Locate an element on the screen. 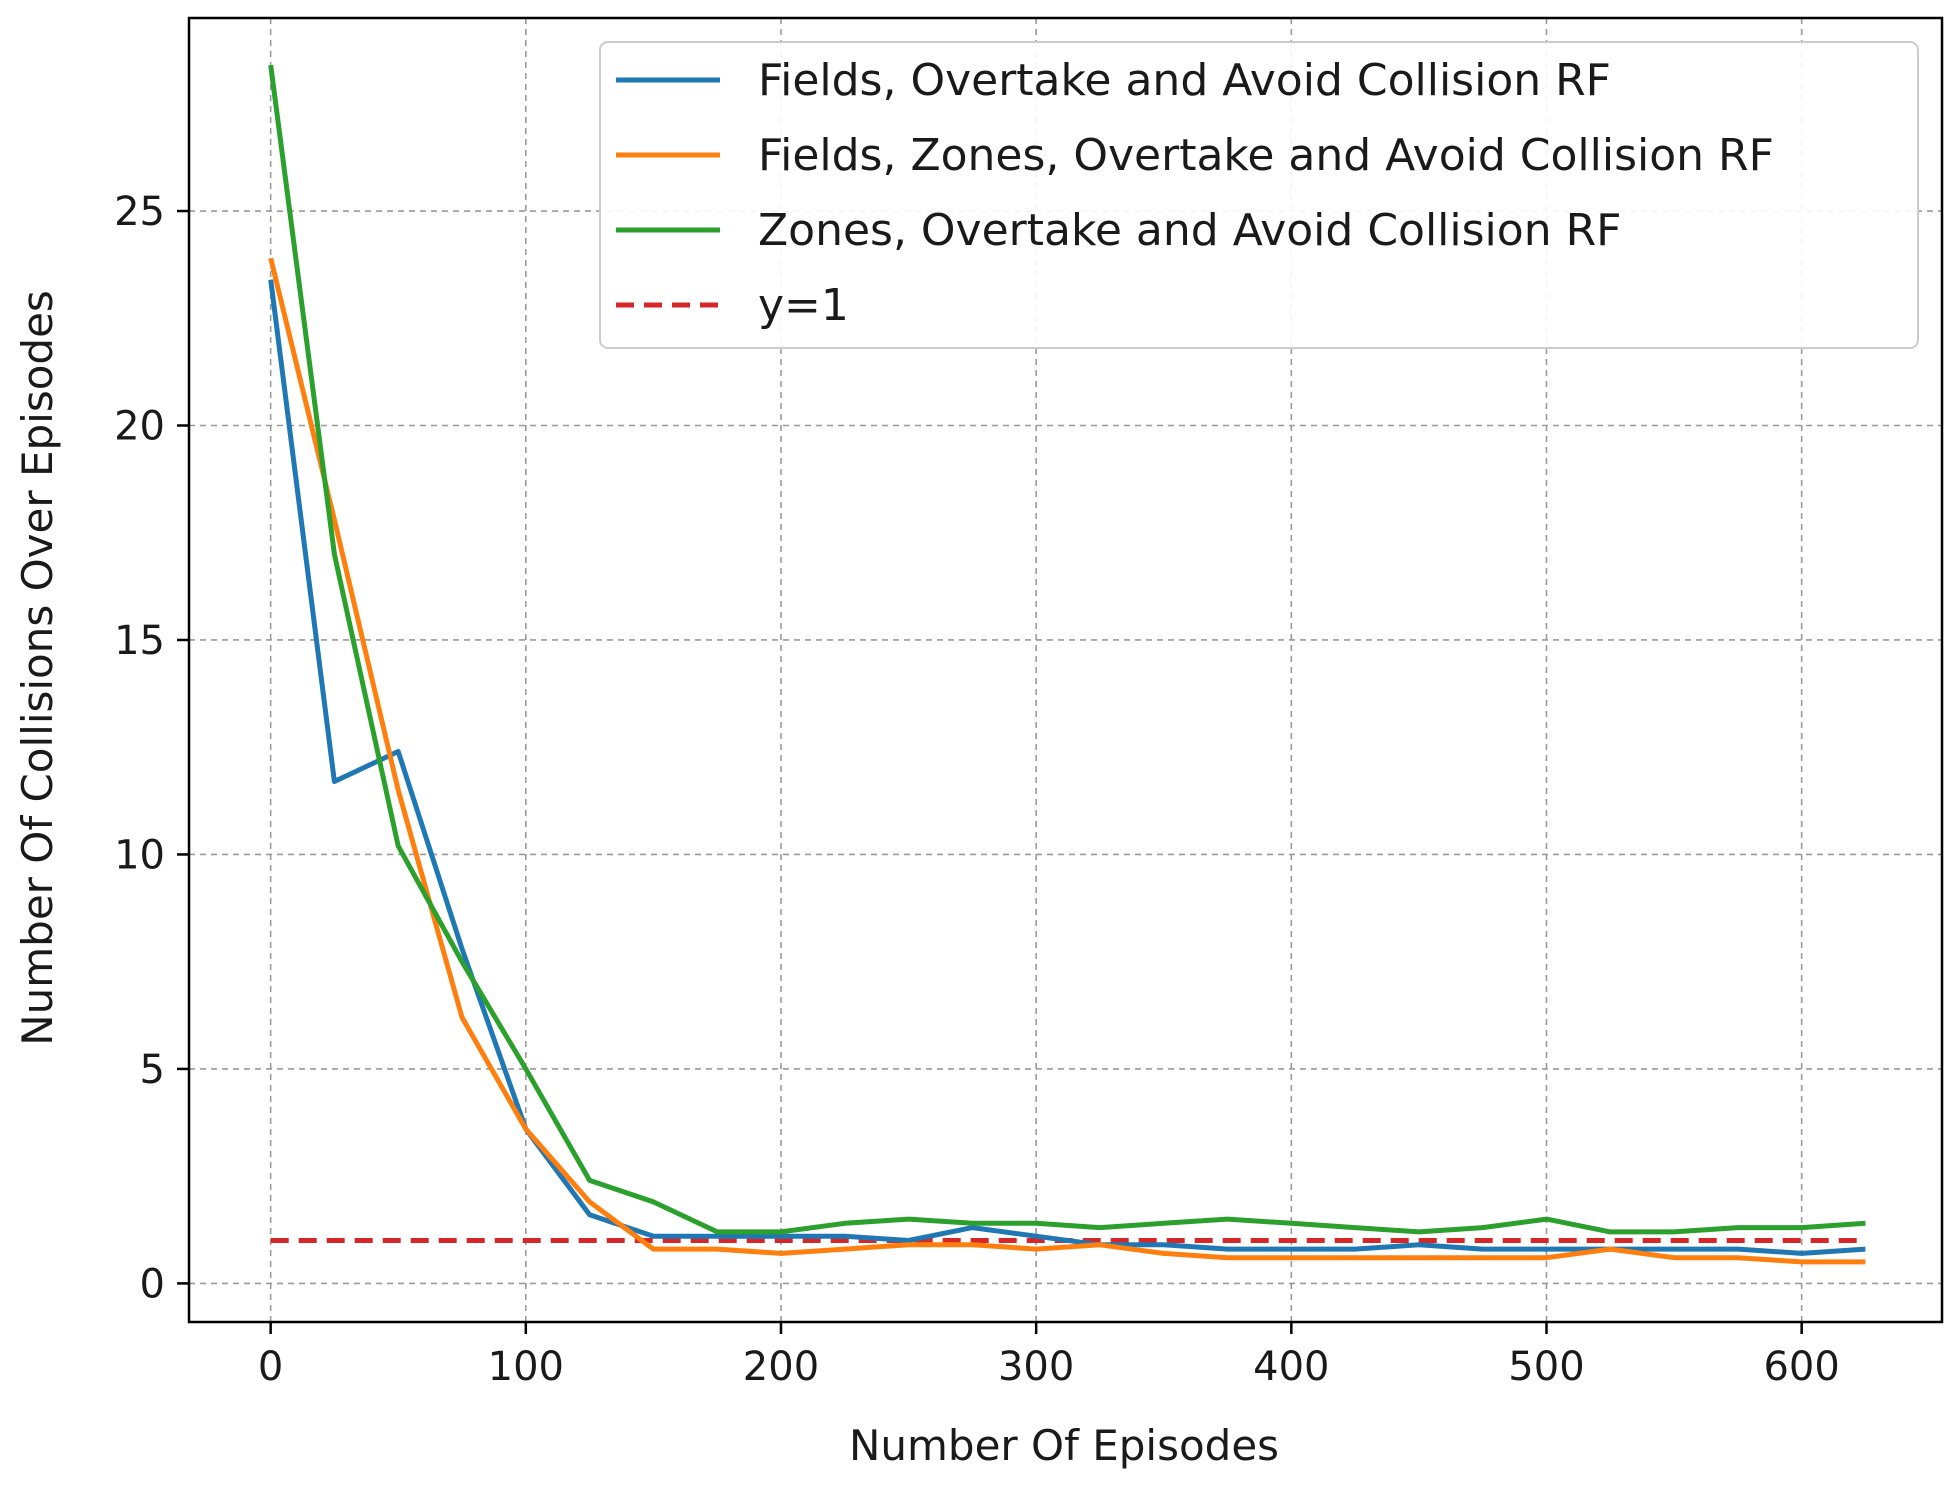  x-axis-label: Number Of Episodes is located at coordinates (1064, 1445).